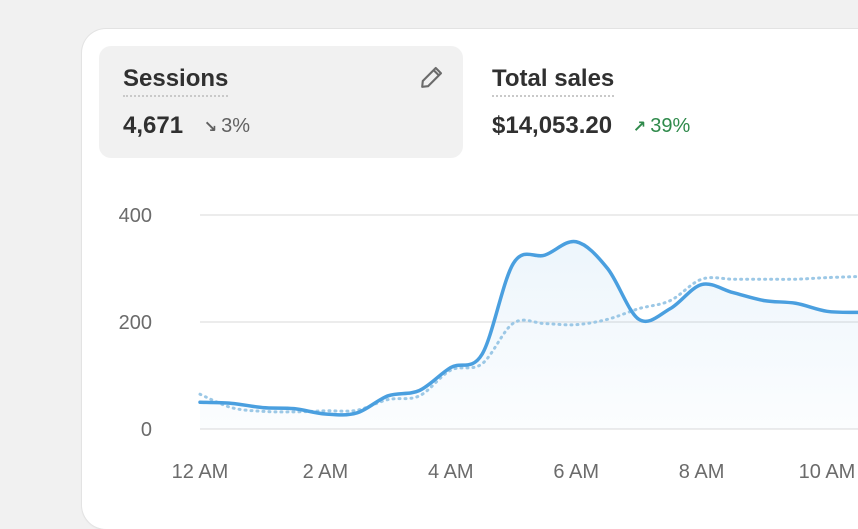 The width and height of the screenshot is (858, 529). Describe the element at coordinates (236, 126) in the screenshot. I see `metric-delta-value: 3%` at that location.